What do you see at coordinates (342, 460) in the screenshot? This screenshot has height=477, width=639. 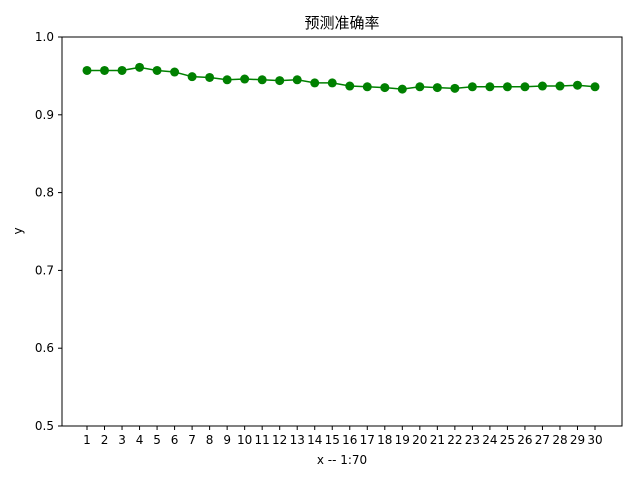 I see `x-axis-label: x -- 1:70` at bounding box center [342, 460].